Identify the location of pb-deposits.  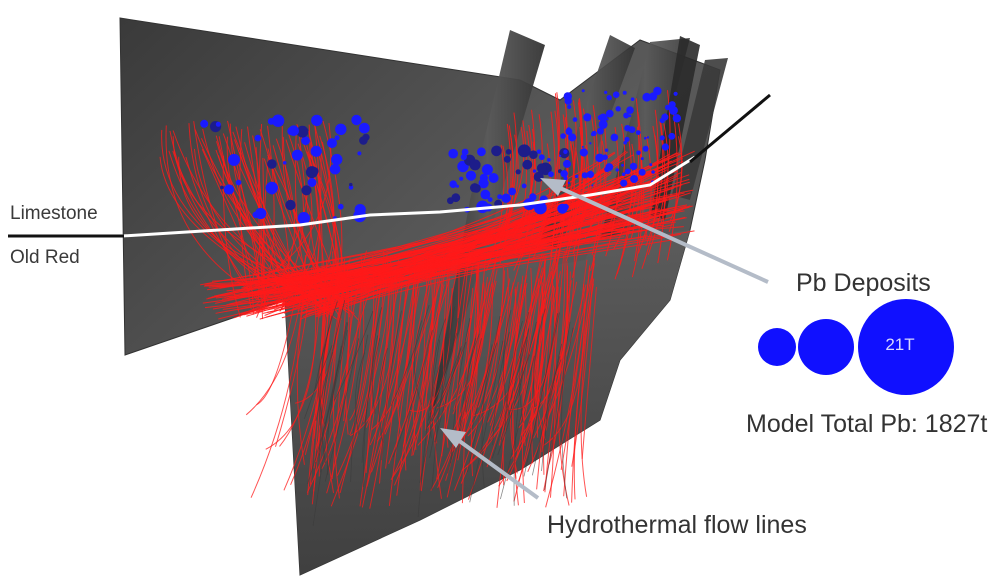
(441, 155).